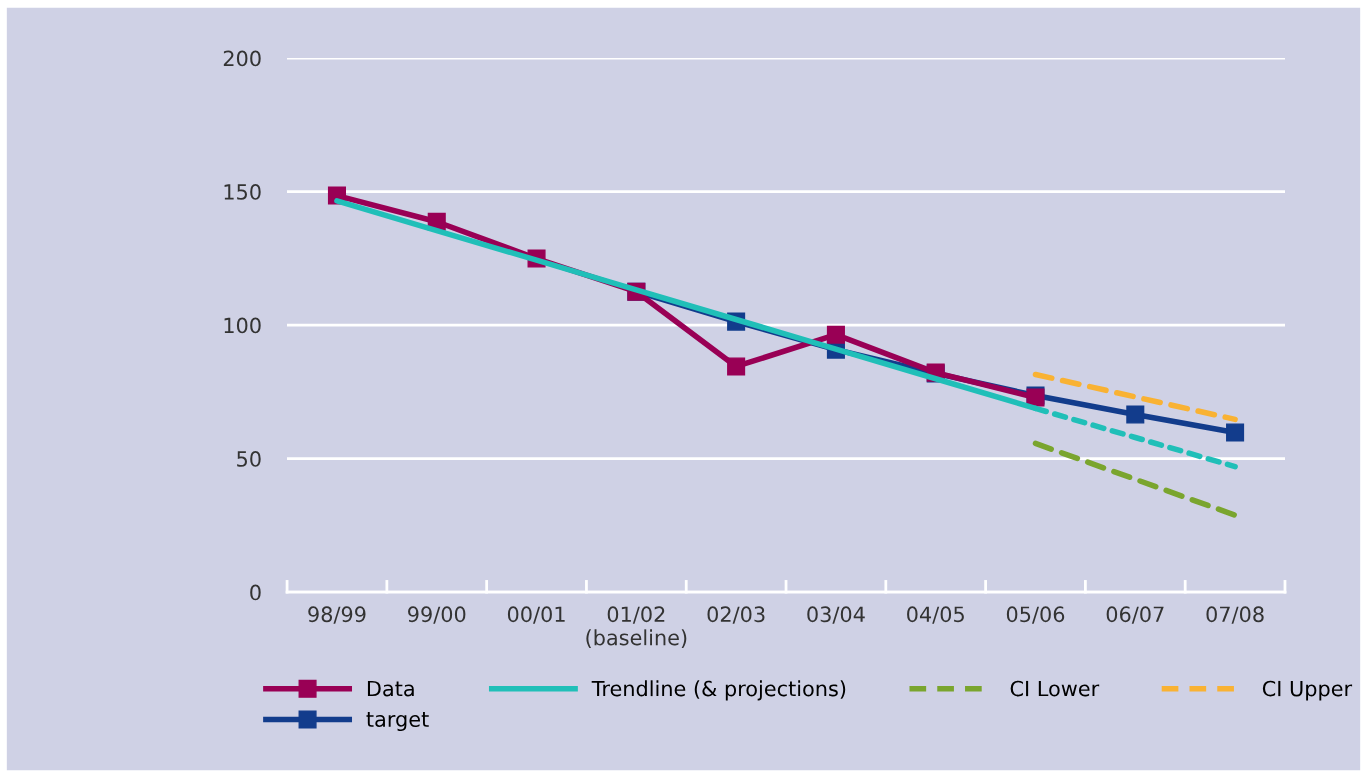 This screenshot has width=1367, height=774. Describe the element at coordinates (1307, 690) in the screenshot. I see `legend-label: CI Upper` at that location.